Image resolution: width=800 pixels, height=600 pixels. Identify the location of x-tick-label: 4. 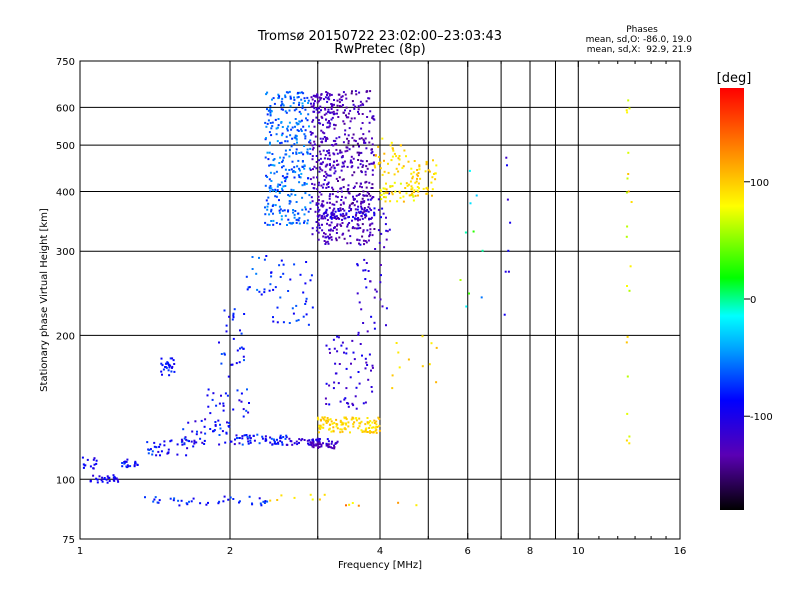
(380, 551).